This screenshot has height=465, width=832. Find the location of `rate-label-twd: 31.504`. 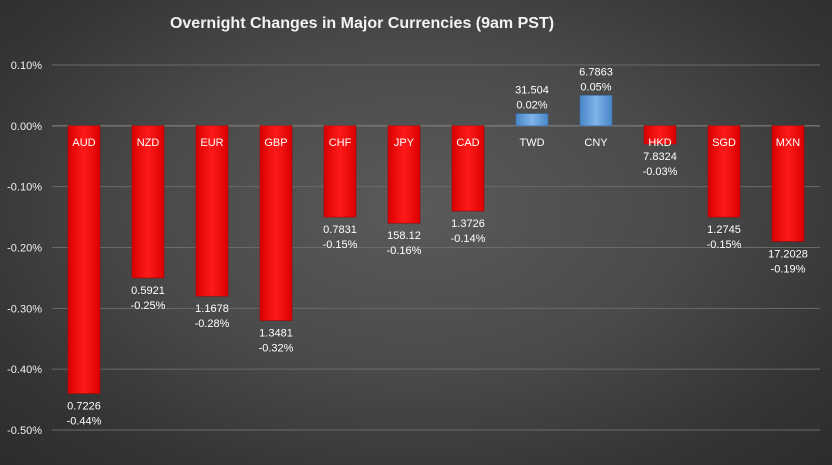

rate-label-twd: 31.504 is located at coordinates (532, 91).